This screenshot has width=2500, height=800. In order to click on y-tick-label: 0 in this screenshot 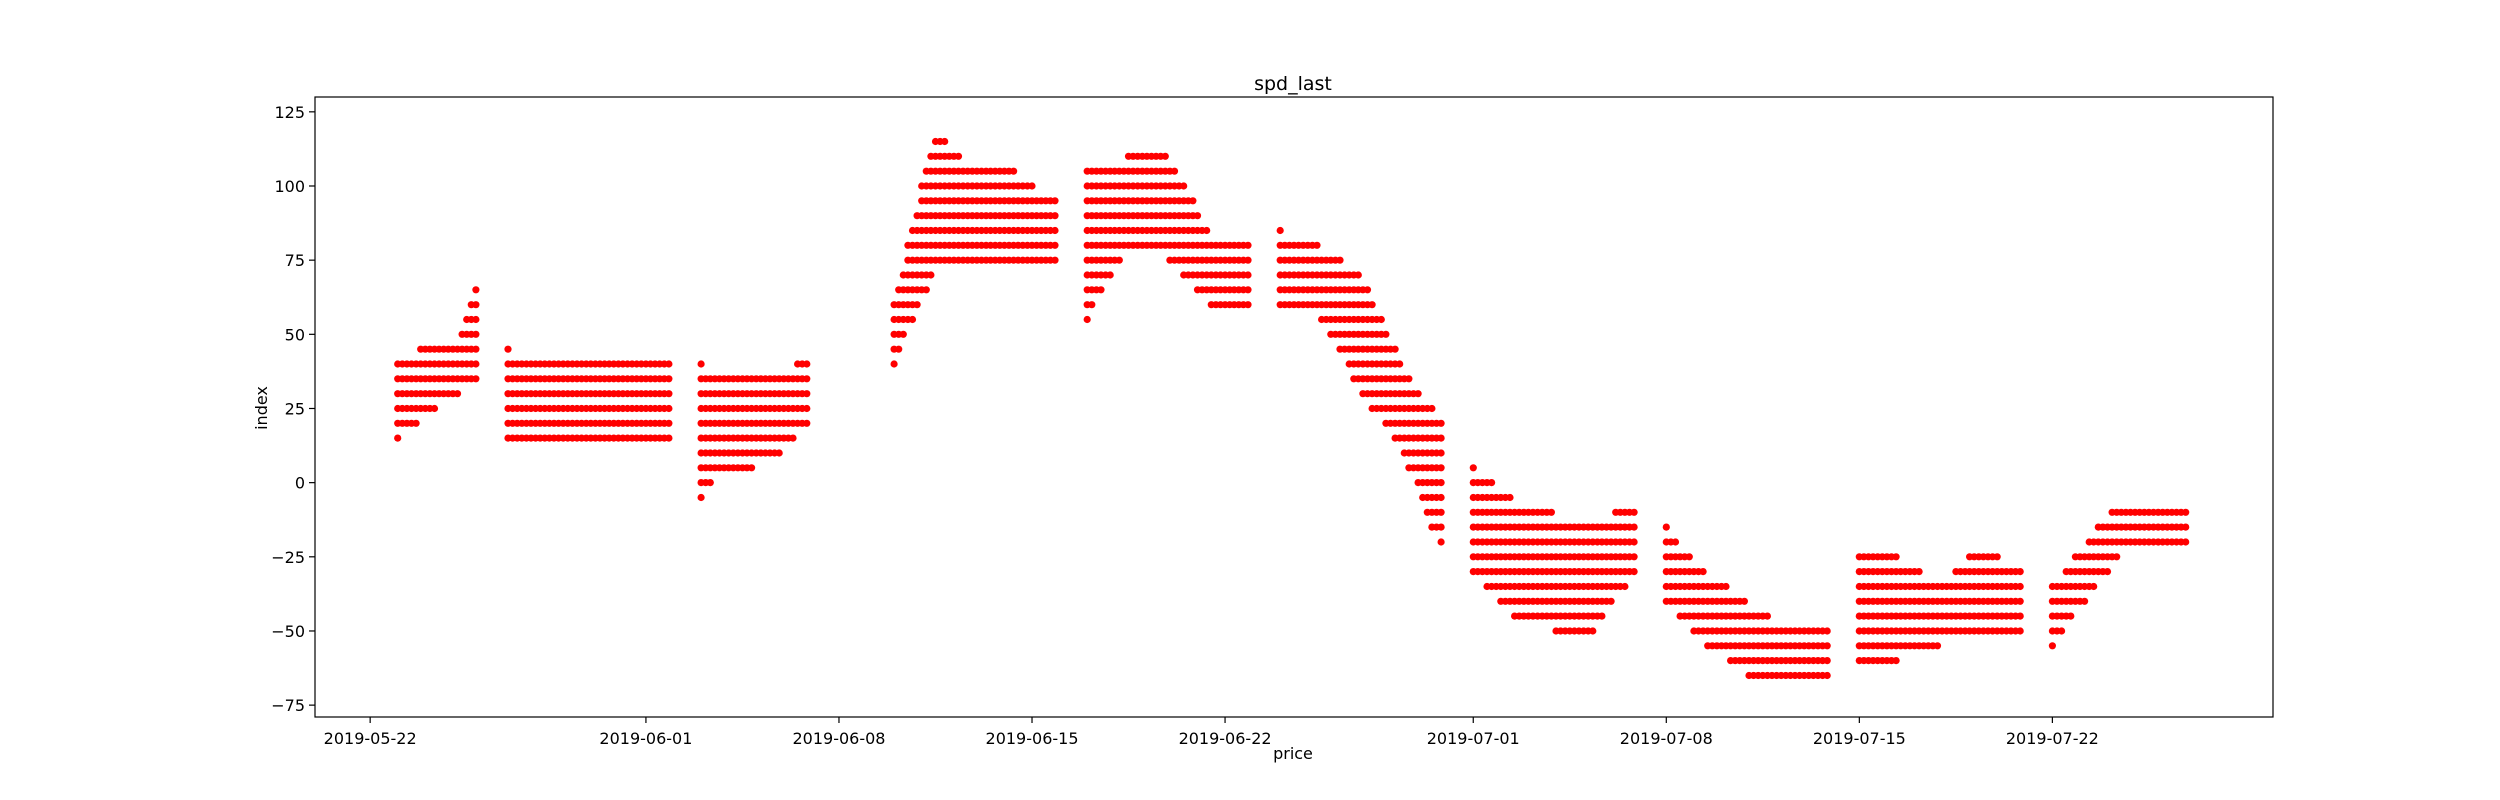, I will do `click(300, 483)`.